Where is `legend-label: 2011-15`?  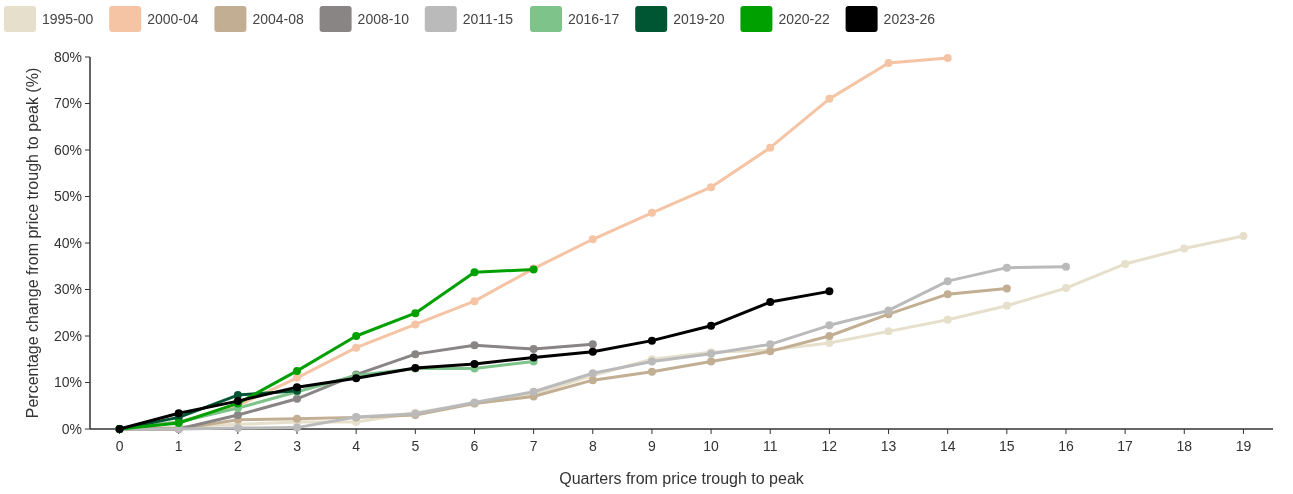
legend-label: 2011-15 is located at coordinates (488, 19).